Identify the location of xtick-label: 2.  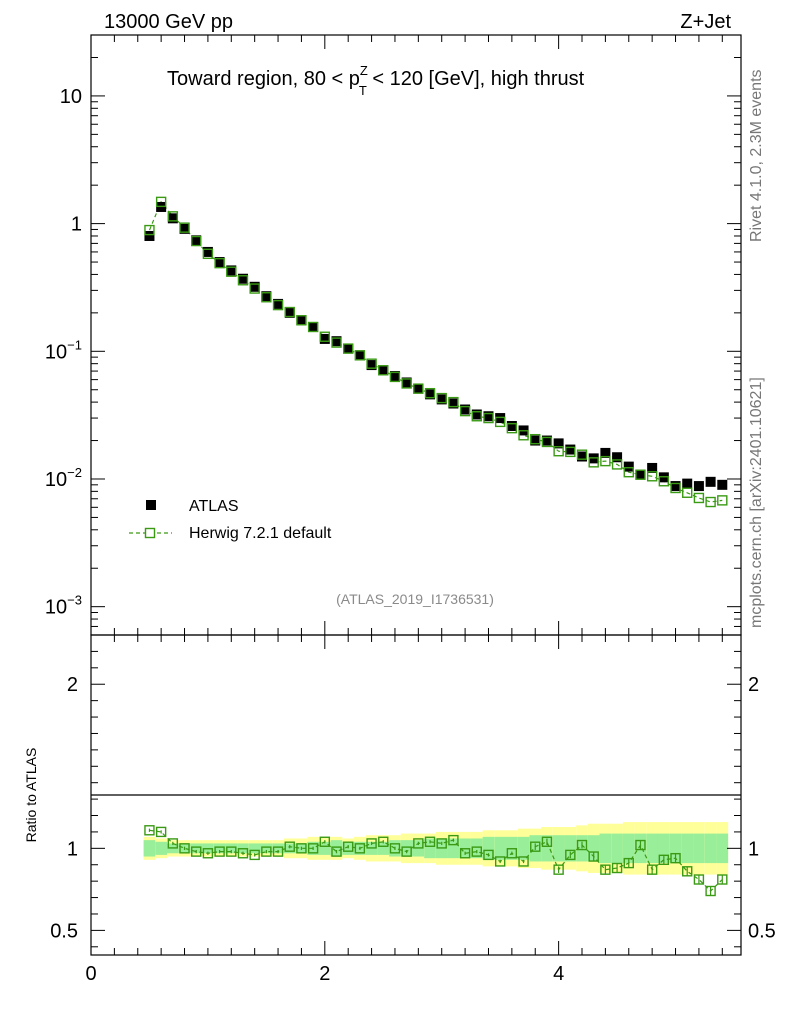
(324, 974).